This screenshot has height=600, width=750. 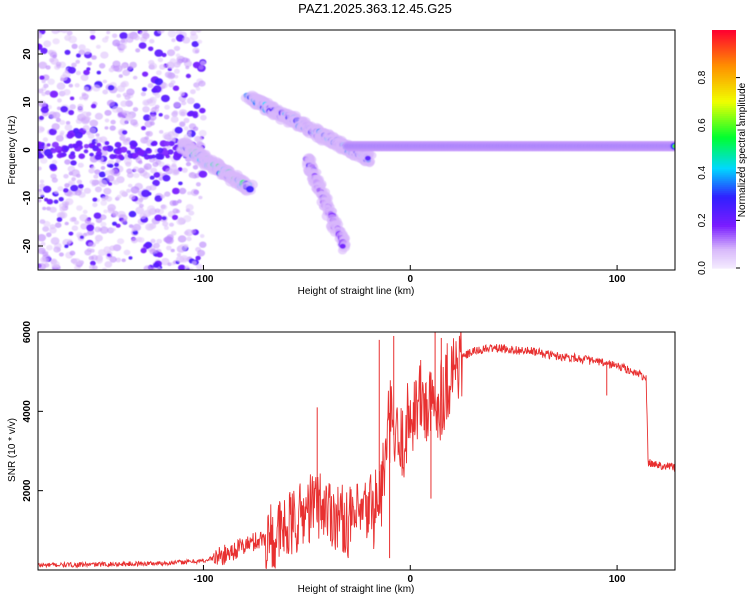 What do you see at coordinates (702, 268) in the screenshot?
I see `colorbar-tick-label: 0.0` at bounding box center [702, 268].